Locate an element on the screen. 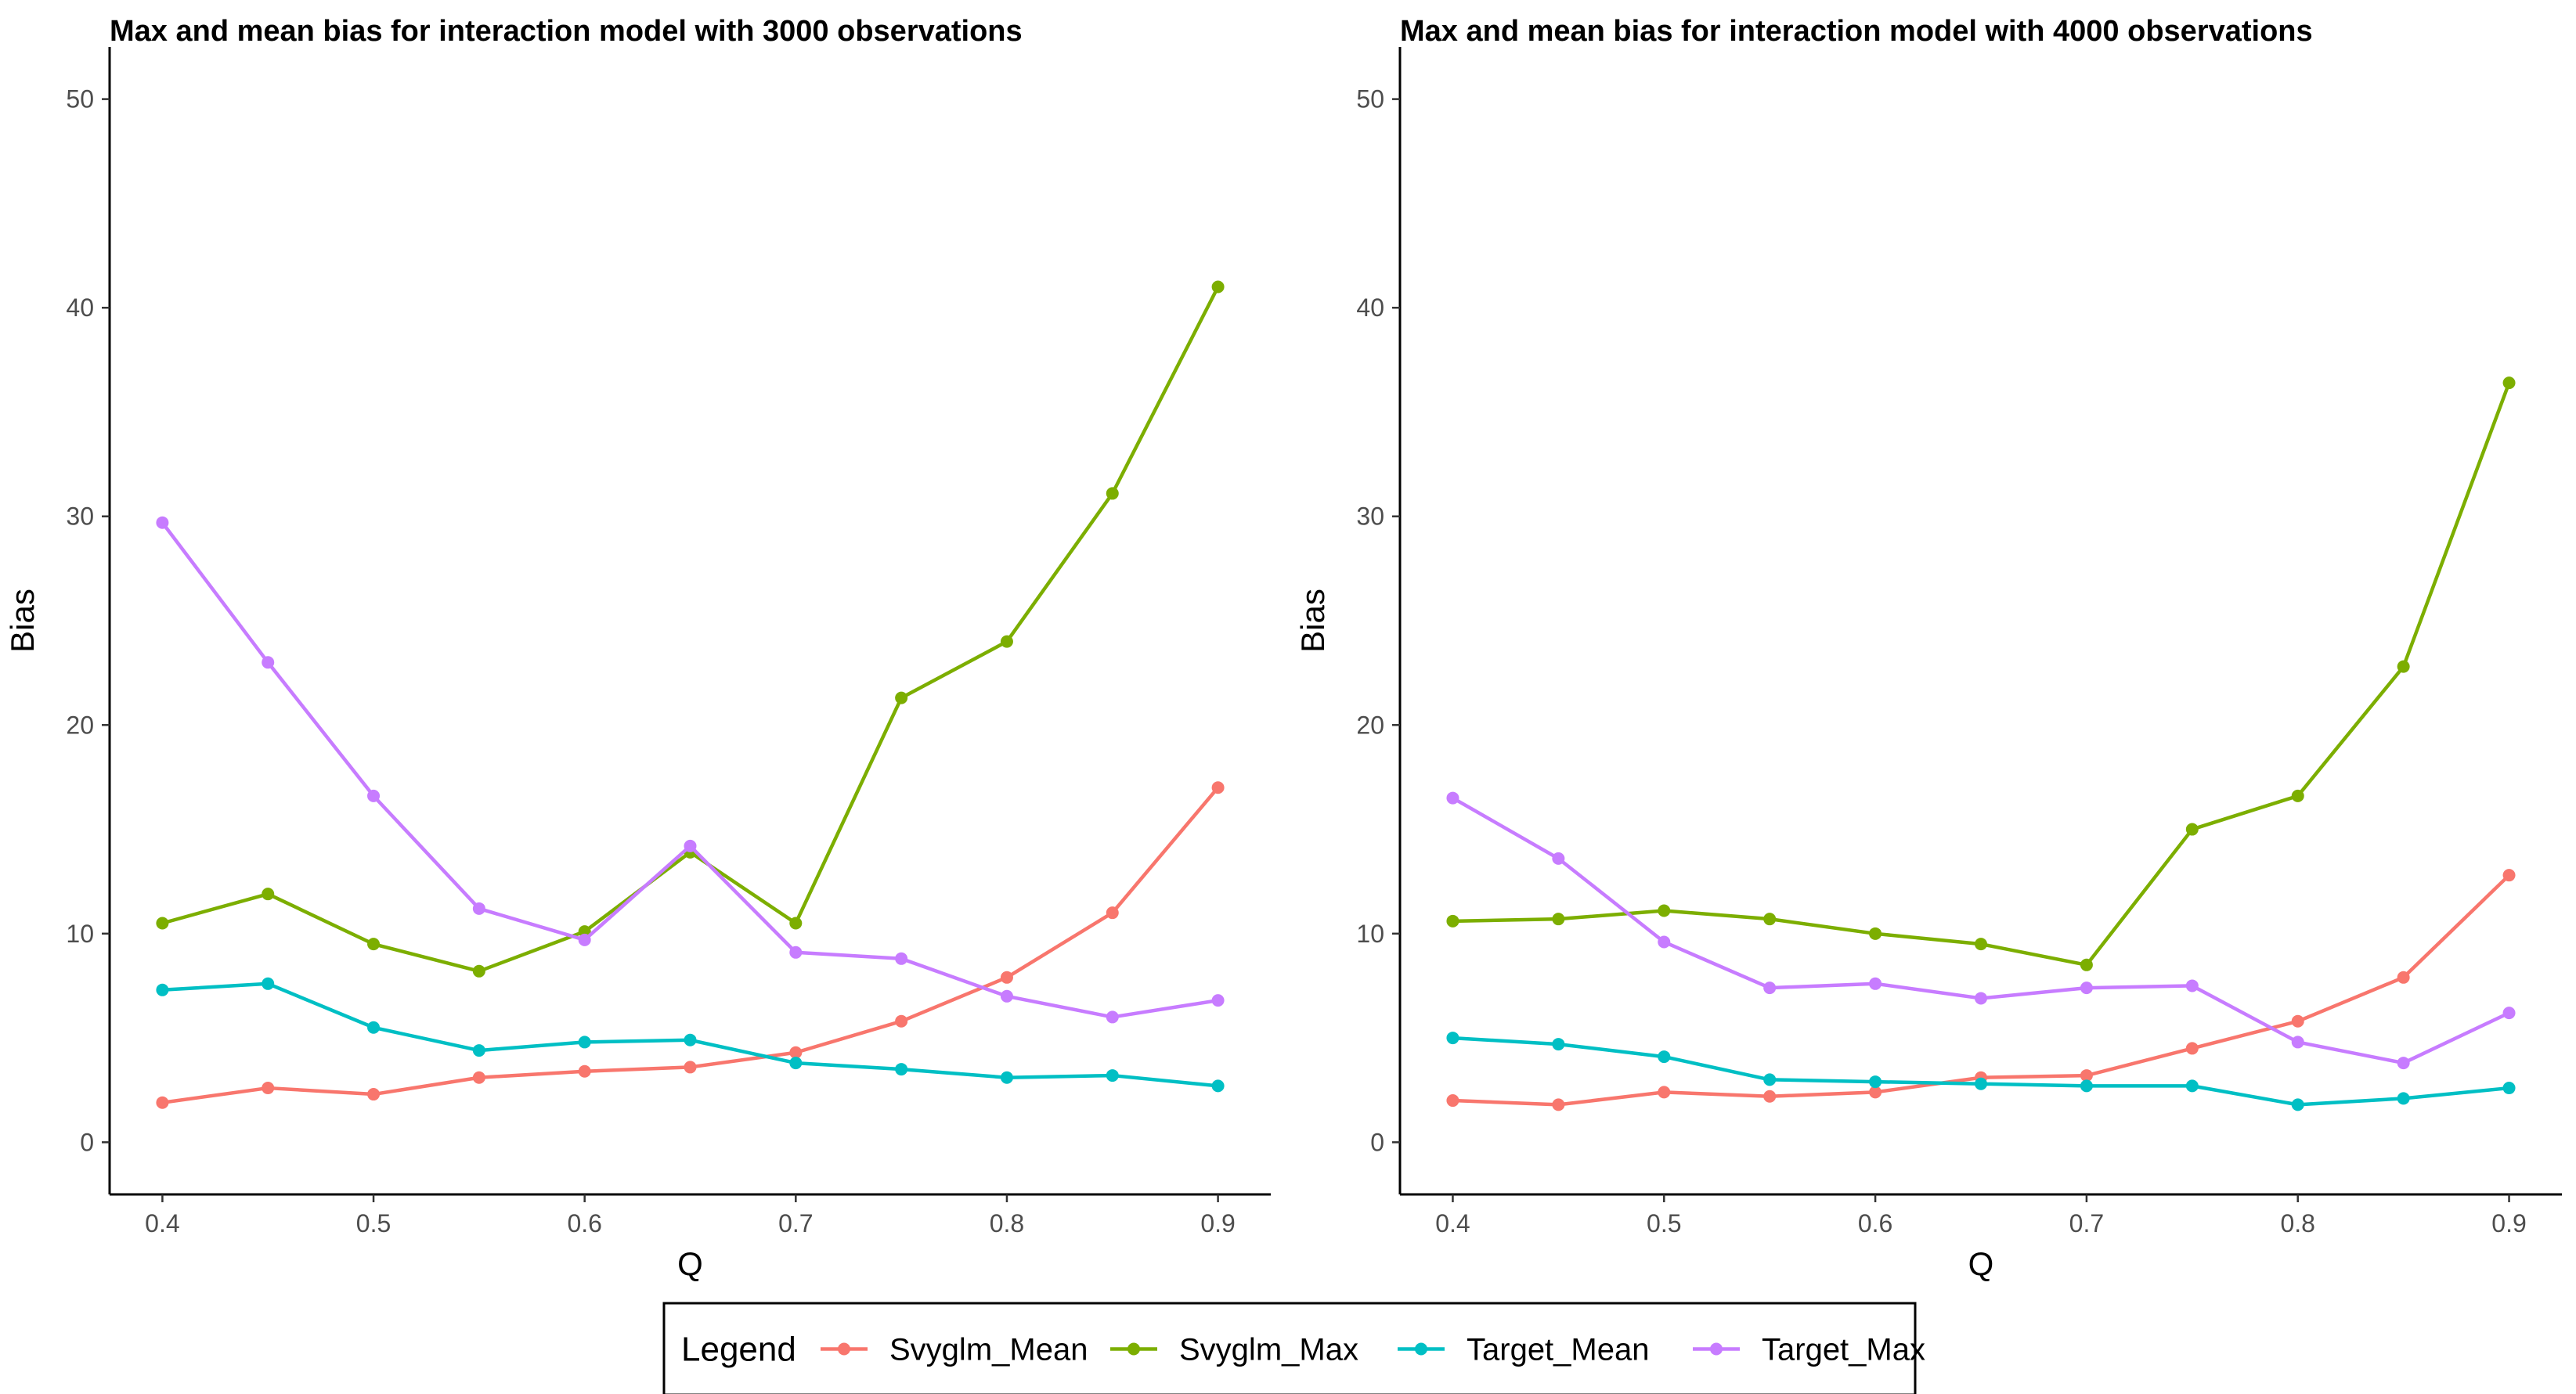 The image size is (2576, 1394). legend-item-svyglm-mean: Svyglm_Mean is located at coordinates (954, 1350).